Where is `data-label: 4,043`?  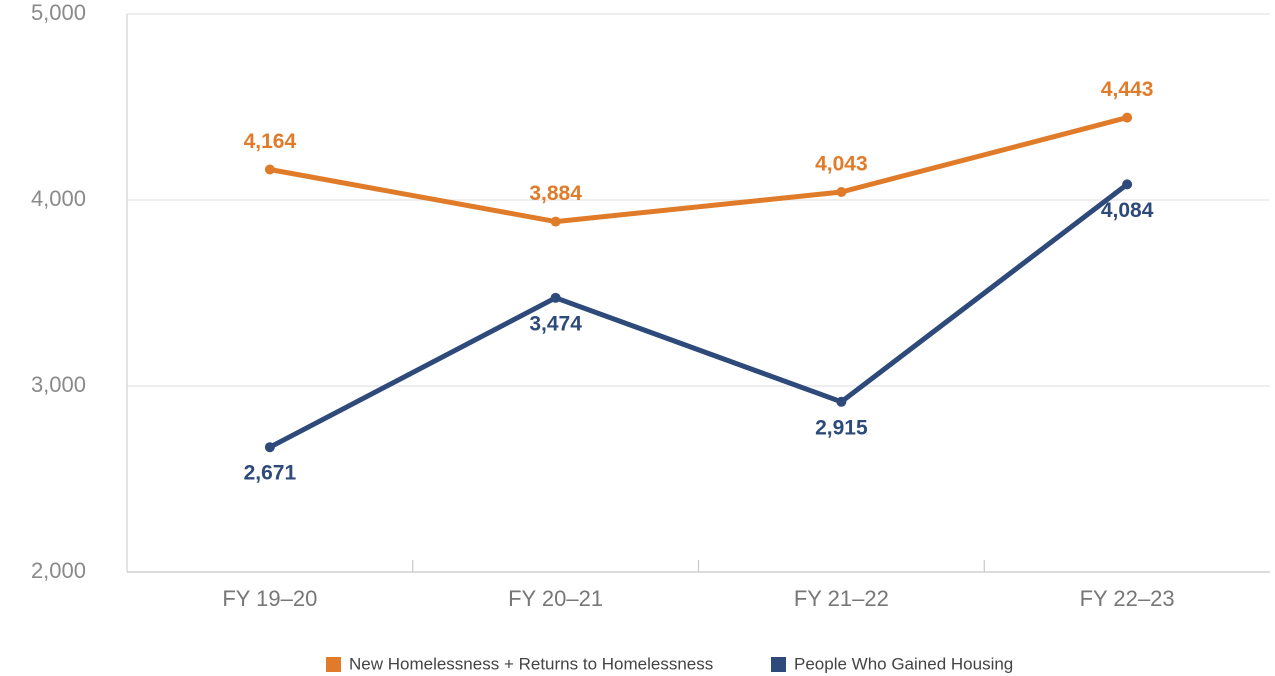
data-label: 4,043 is located at coordinates (841, 164).